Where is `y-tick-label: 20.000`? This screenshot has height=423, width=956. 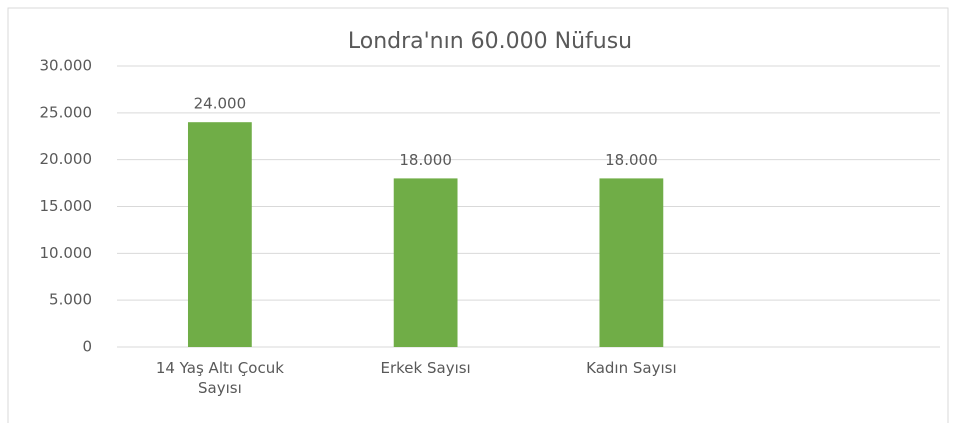 y-tick-label: 20.000 is located at coordinates (66, 159).